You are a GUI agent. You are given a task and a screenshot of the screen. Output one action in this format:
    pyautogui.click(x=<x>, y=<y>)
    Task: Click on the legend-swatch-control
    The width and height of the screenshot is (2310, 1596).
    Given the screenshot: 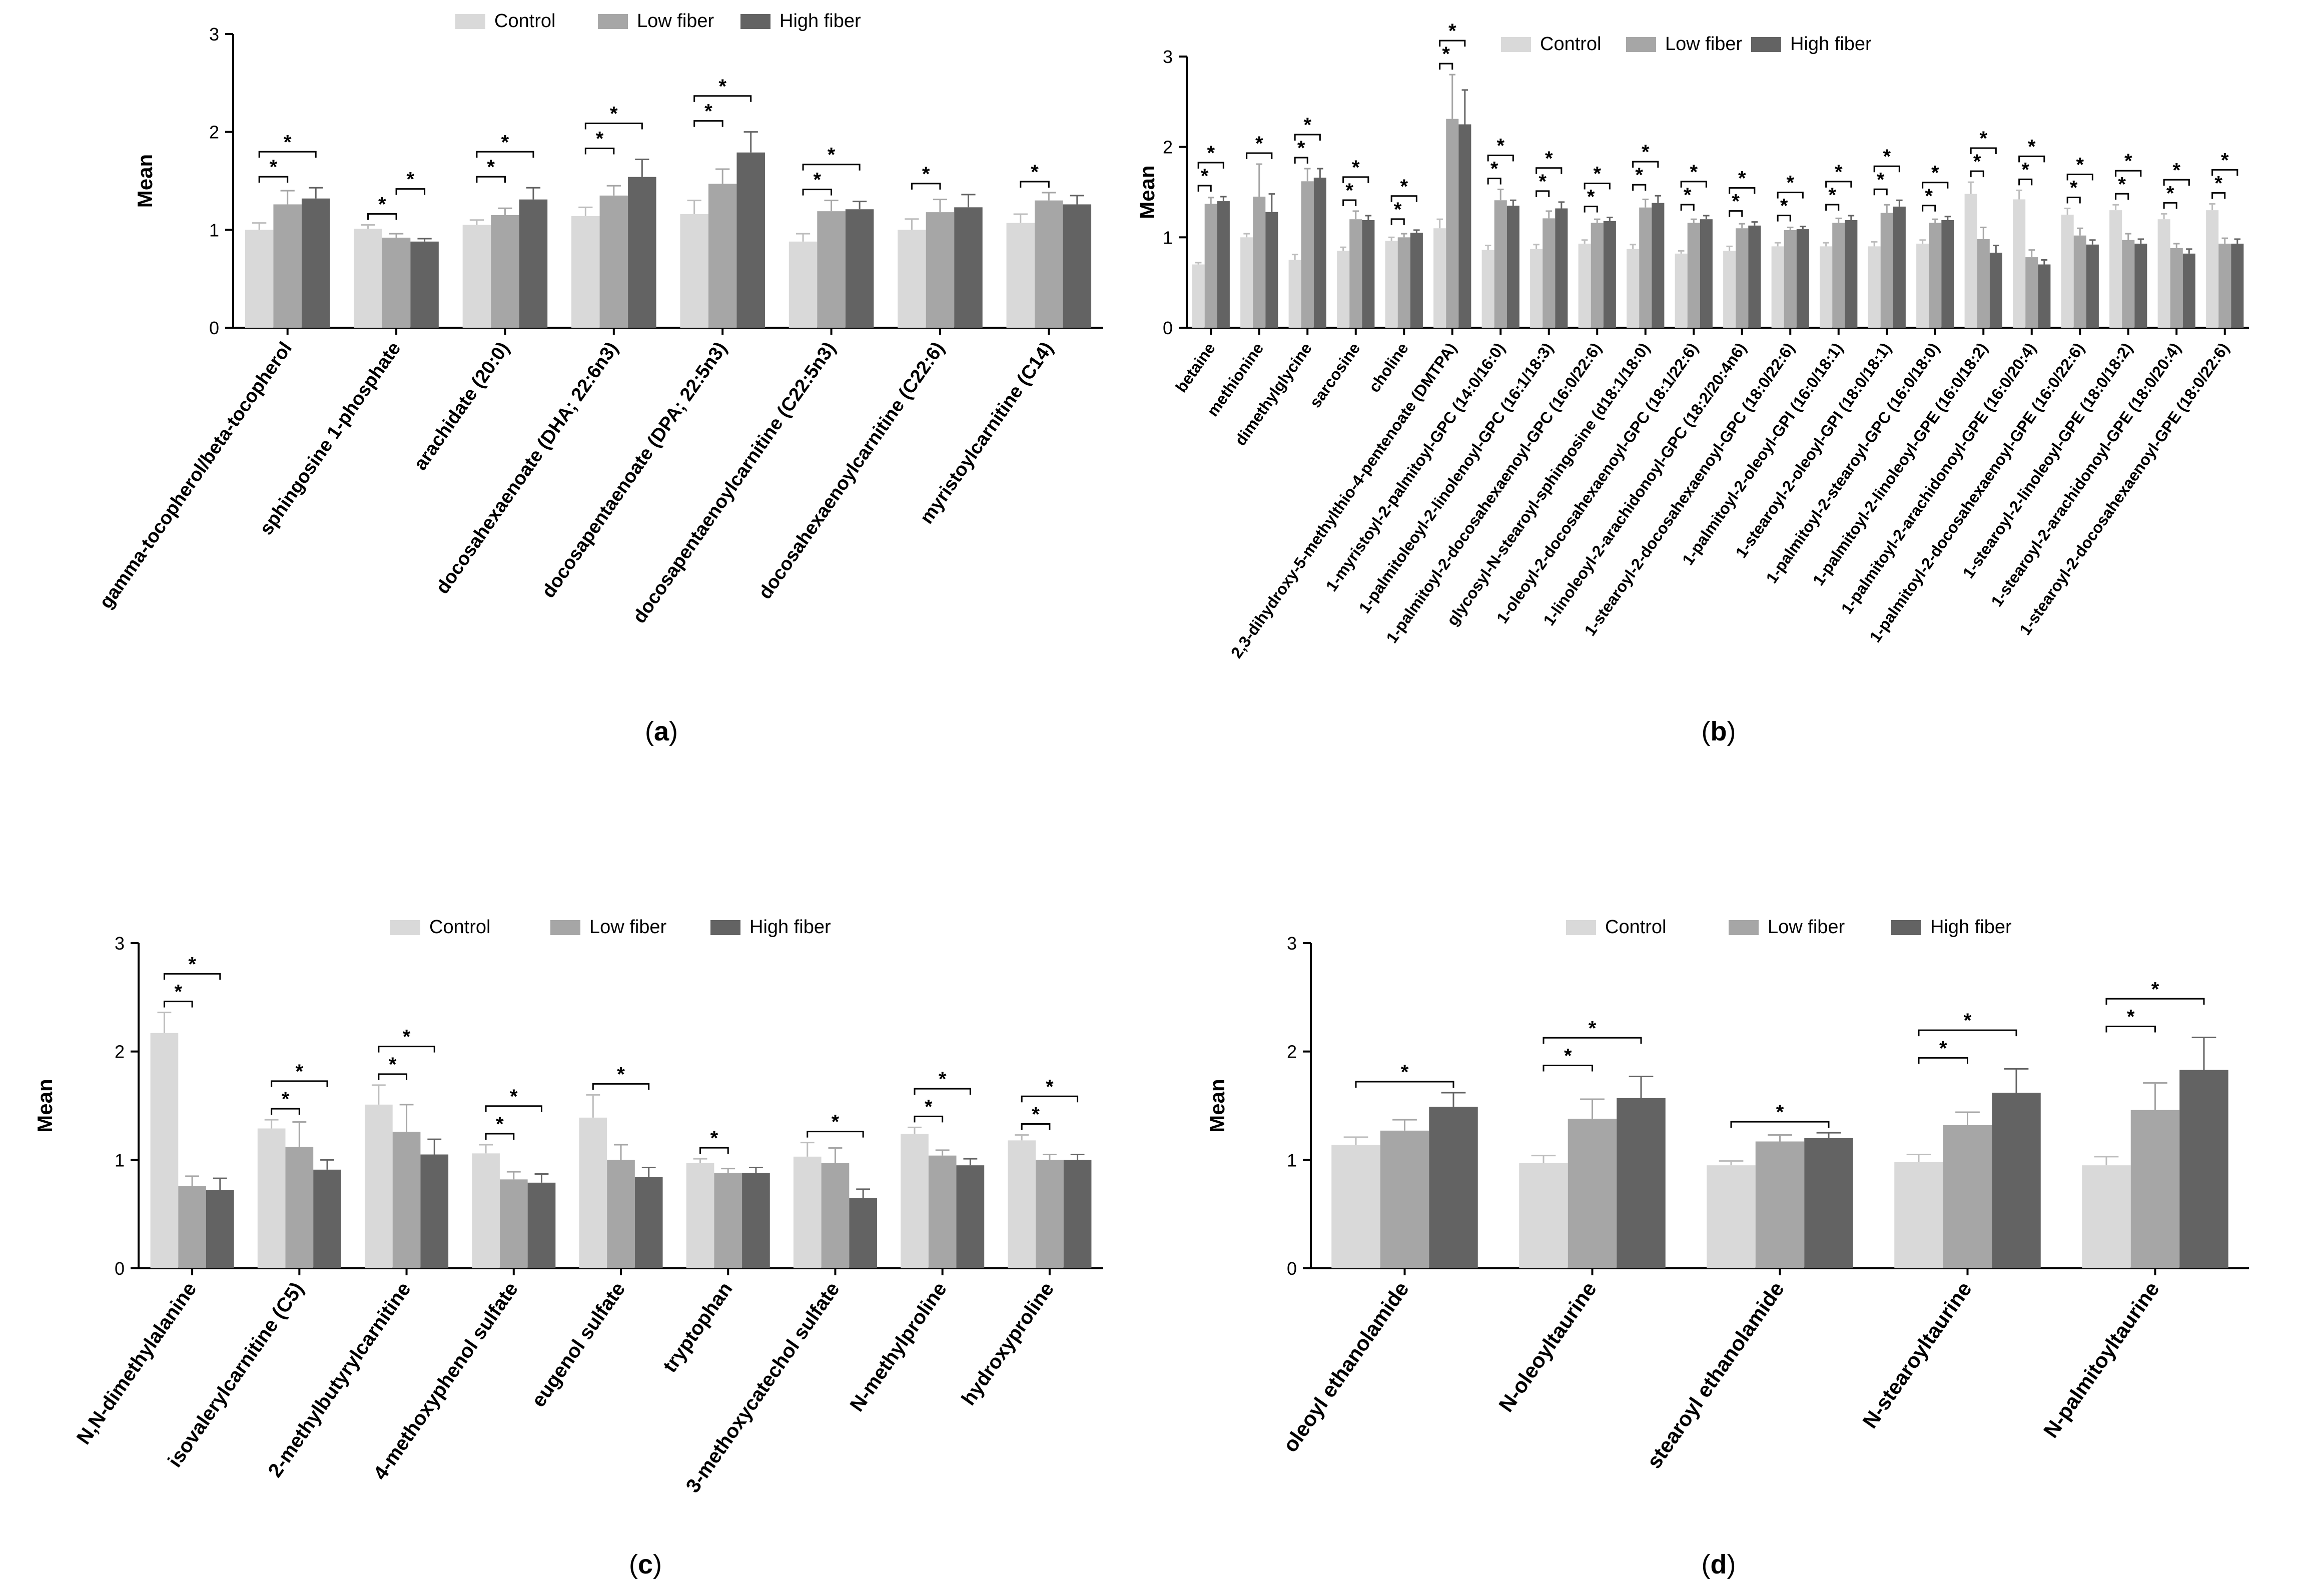 What is the action you would take?
    pyautogui.click(x=470, y=21)
    